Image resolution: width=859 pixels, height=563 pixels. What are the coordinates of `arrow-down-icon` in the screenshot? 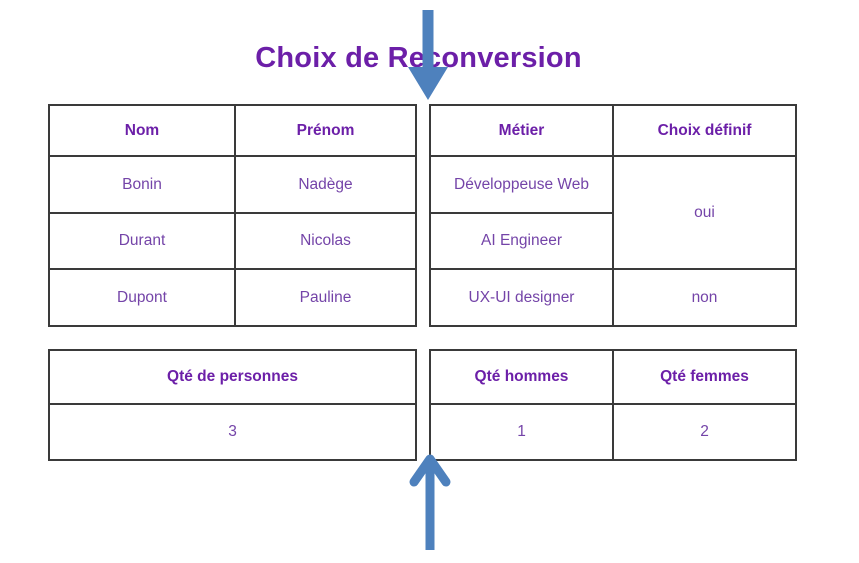 It's located at (428, 55).